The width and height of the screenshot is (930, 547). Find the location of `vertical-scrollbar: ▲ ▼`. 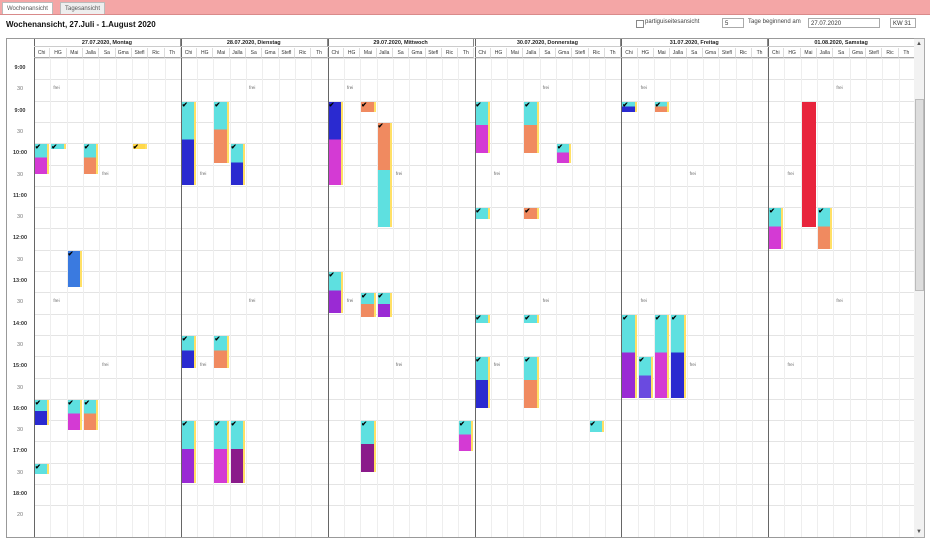

vertical-scrollbar: ▲ ▼ is located at coordinates (919, 288).